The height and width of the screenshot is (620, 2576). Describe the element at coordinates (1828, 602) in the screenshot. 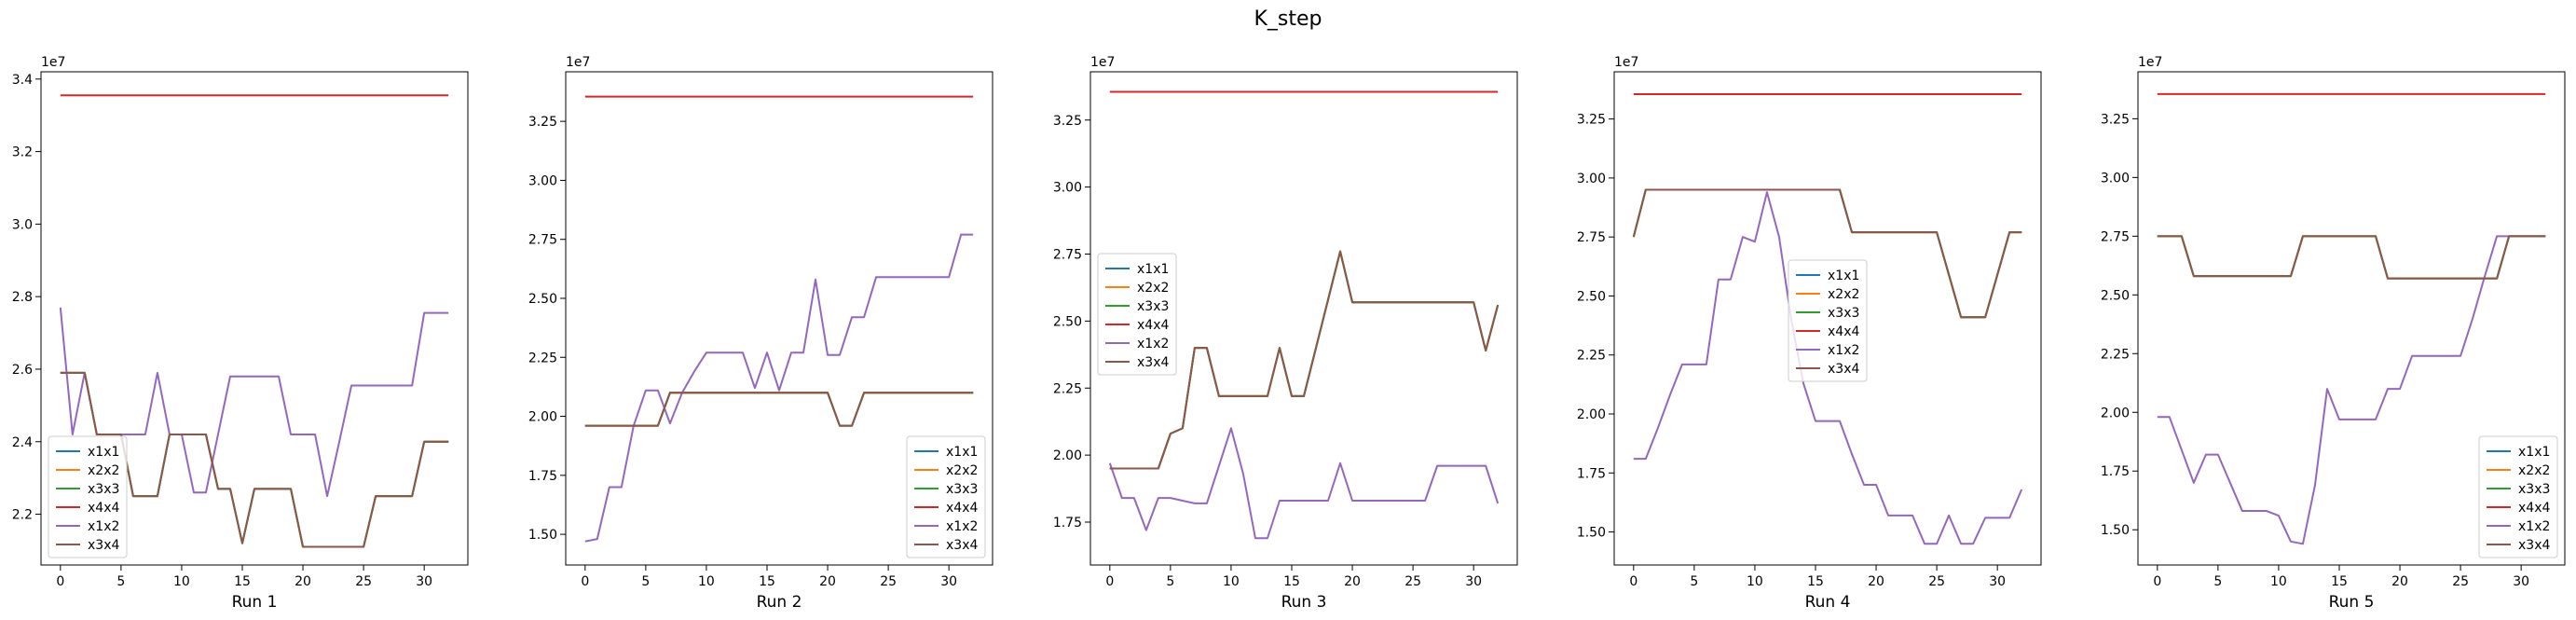

I see `x-axis-label: Run 4` at that location.